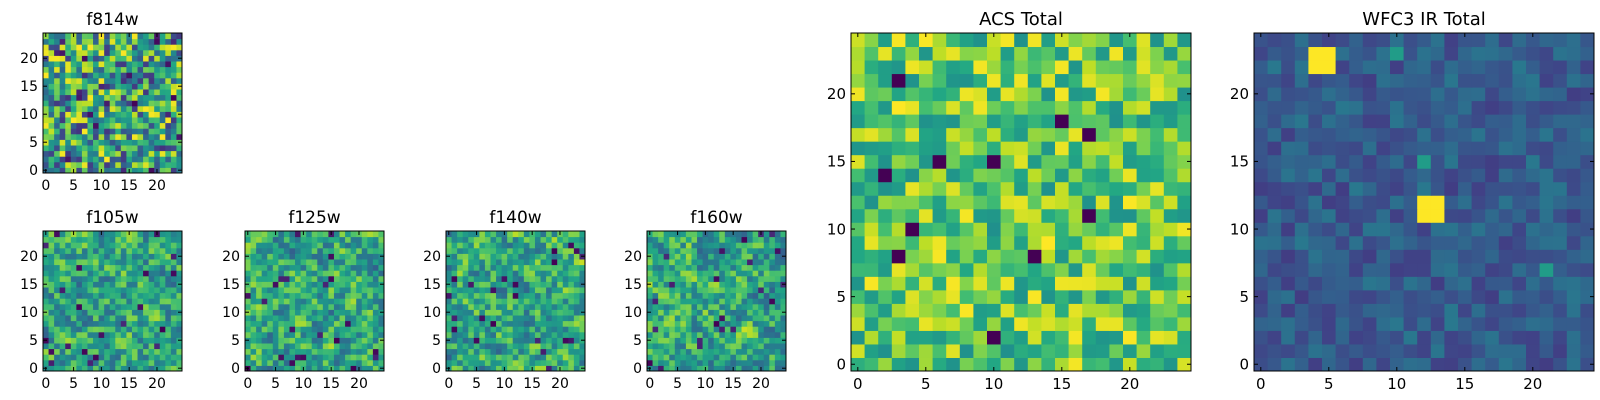  I want to click on y-tick-label: 10, so click(231, 313).